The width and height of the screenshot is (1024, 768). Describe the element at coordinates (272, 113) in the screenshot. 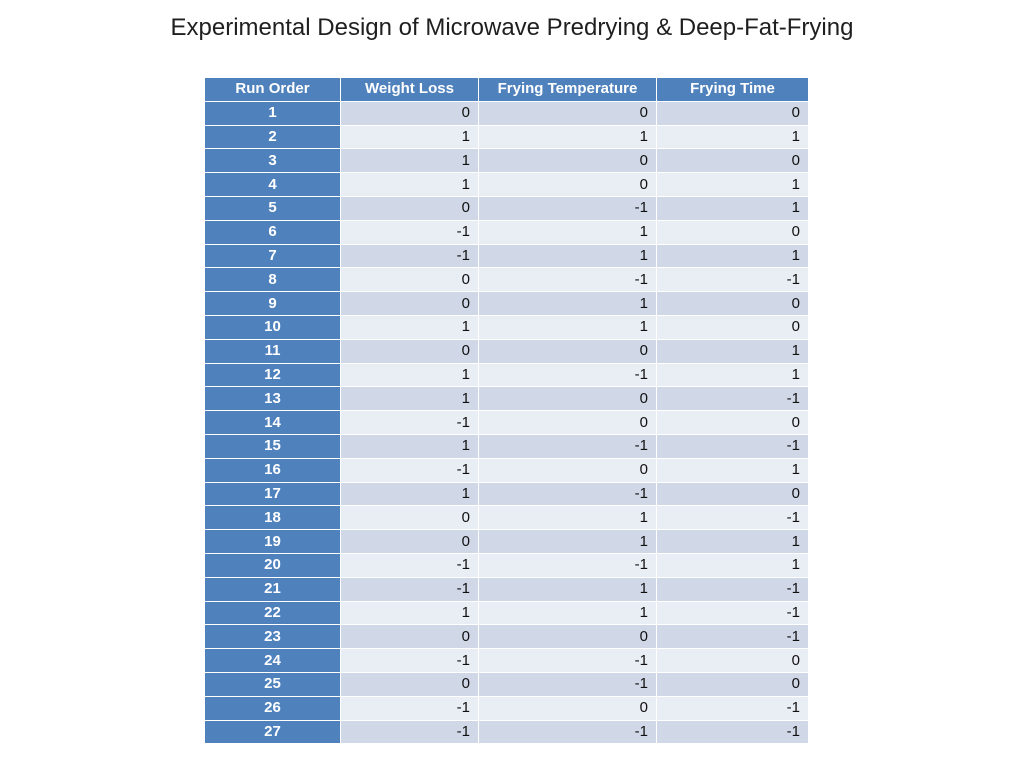

I see `run-order-cell: 1` at that location.